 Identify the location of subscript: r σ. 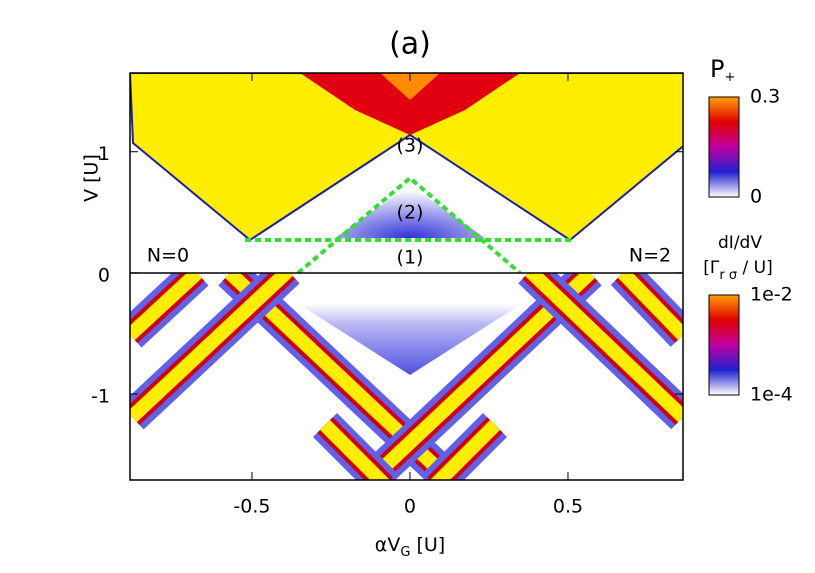
(728, 275).